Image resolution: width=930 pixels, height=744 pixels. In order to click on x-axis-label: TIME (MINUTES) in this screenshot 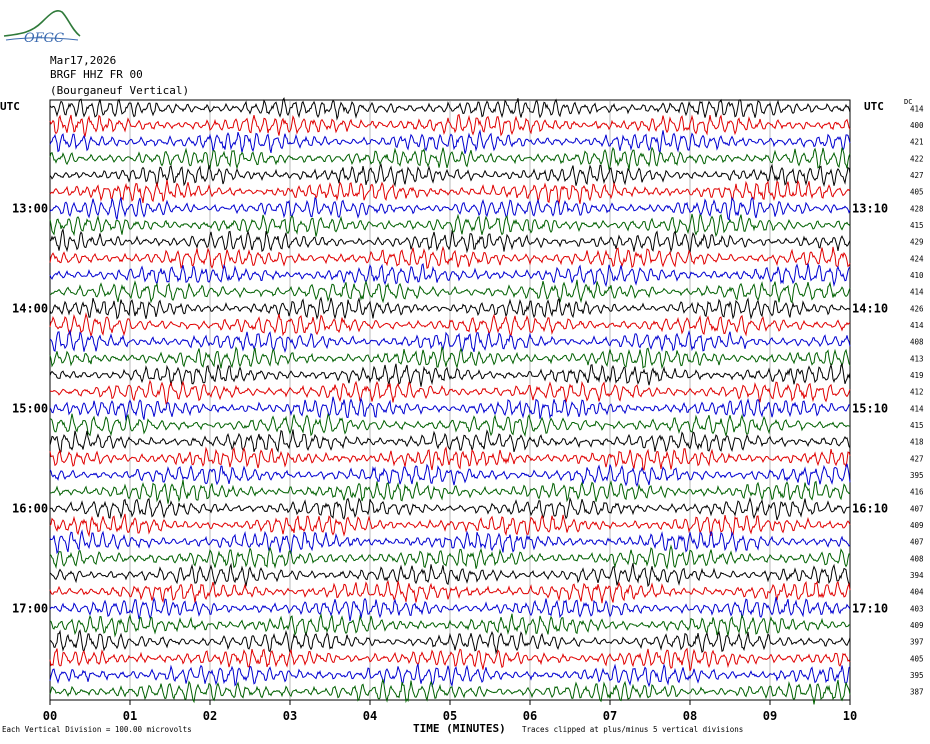, I will do `click(459, 728)`.